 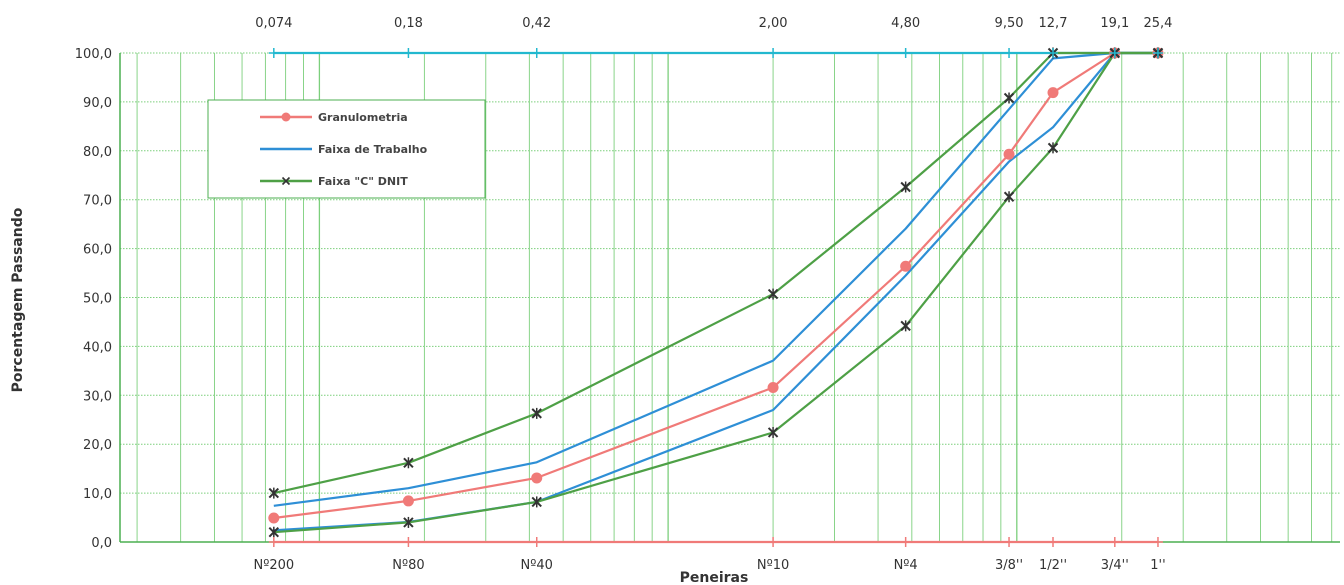 What do you see at coordinates (408, 23) in the screenshot?
I see `top-tick-label: 0,18` at bounding box center [408, 23].